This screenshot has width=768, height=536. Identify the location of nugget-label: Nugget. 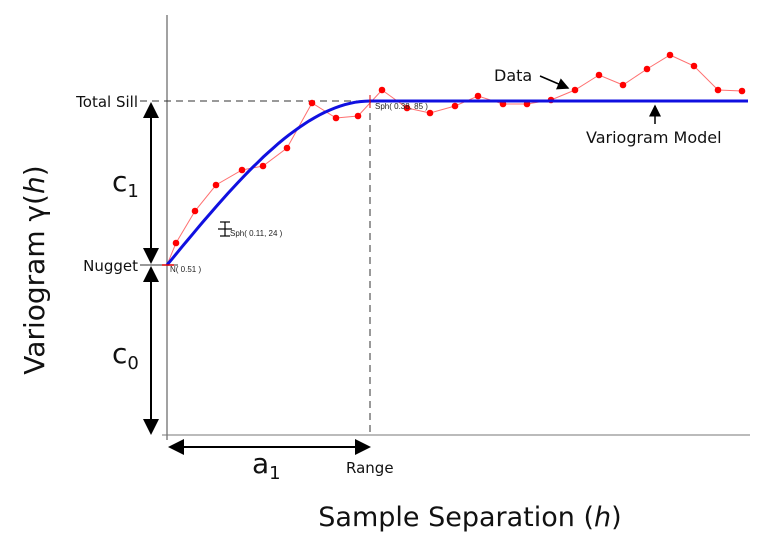
(110, 266).